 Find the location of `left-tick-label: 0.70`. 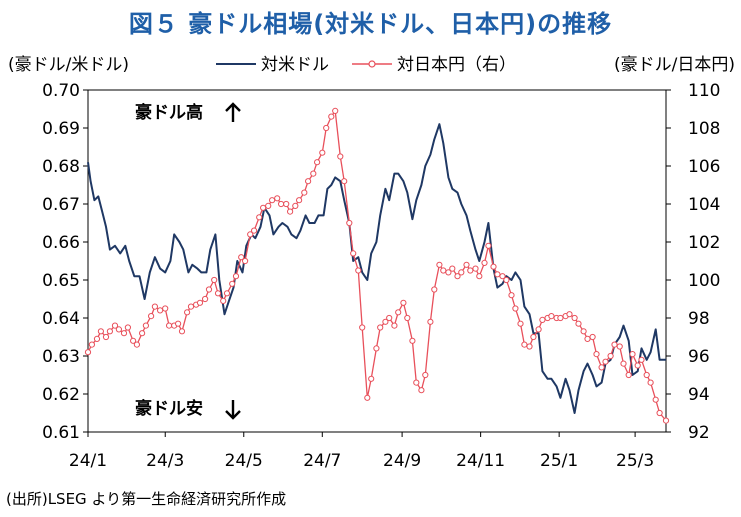

left-tick-label: 0.70 is located at coordinates (61, 91).